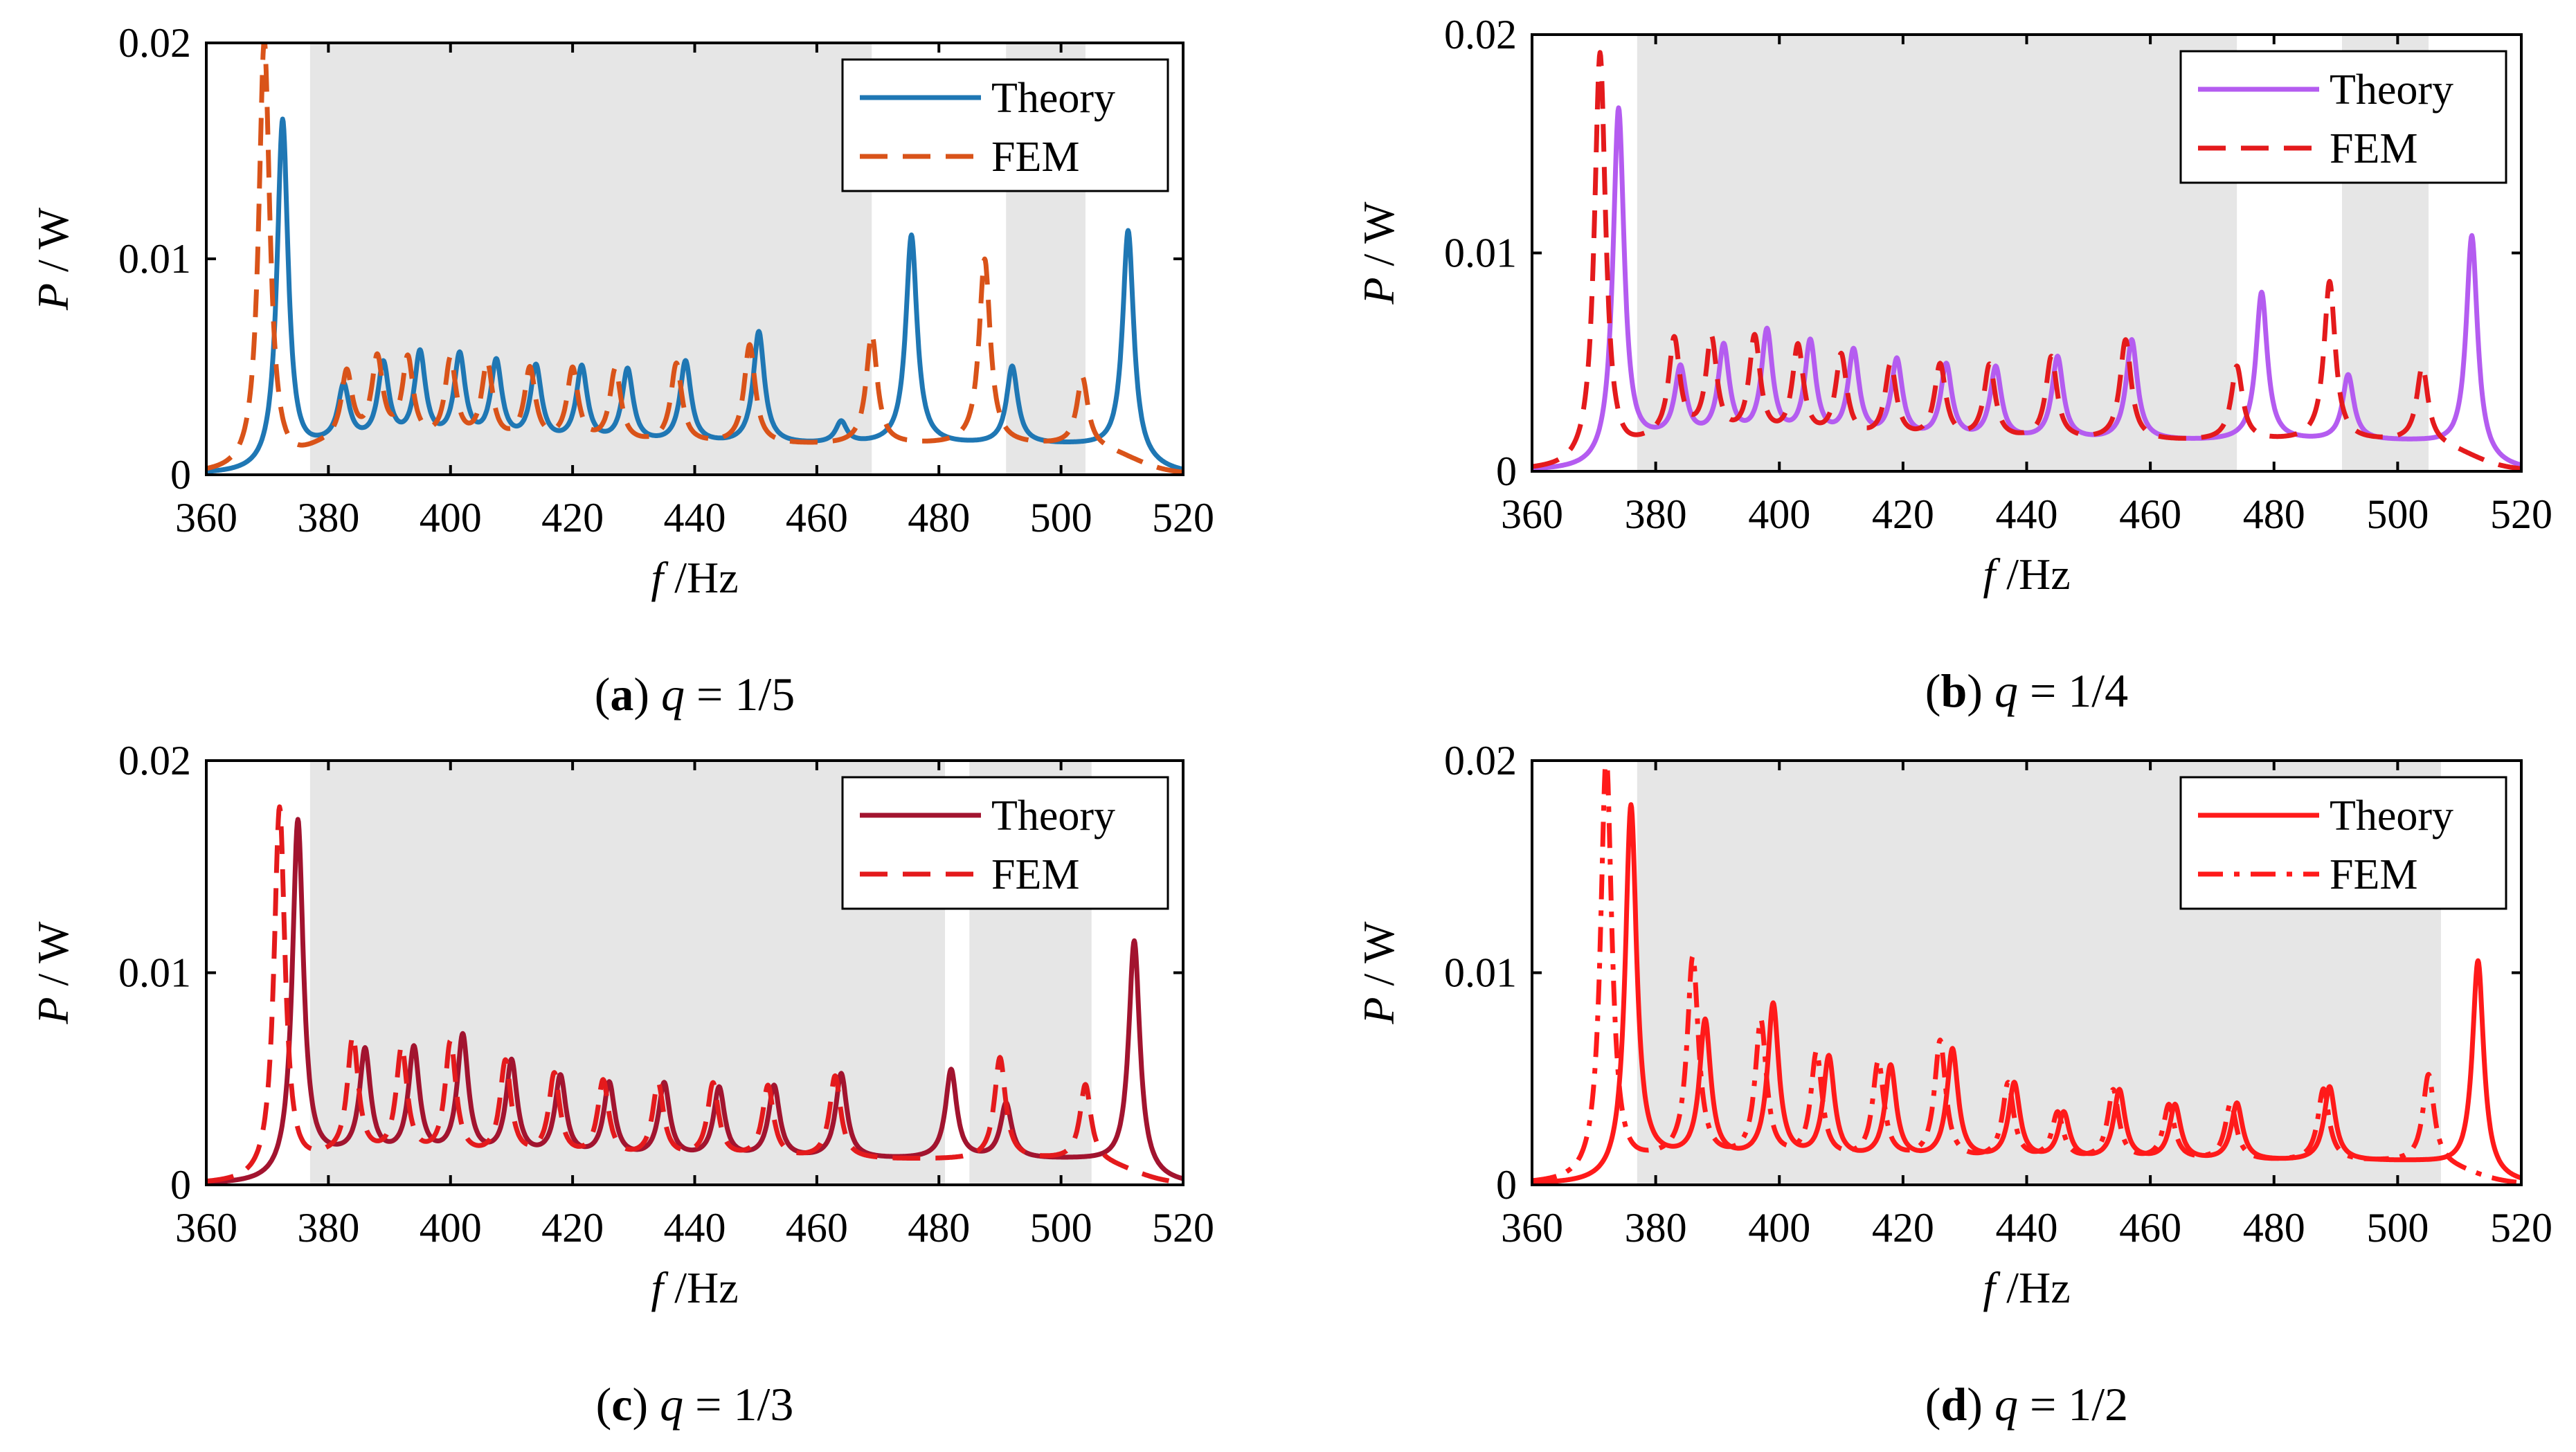  What do you see at coordinates (1937, 253) in the screenshot?
I see `shaded-band` at bounding box center [1937, 253].